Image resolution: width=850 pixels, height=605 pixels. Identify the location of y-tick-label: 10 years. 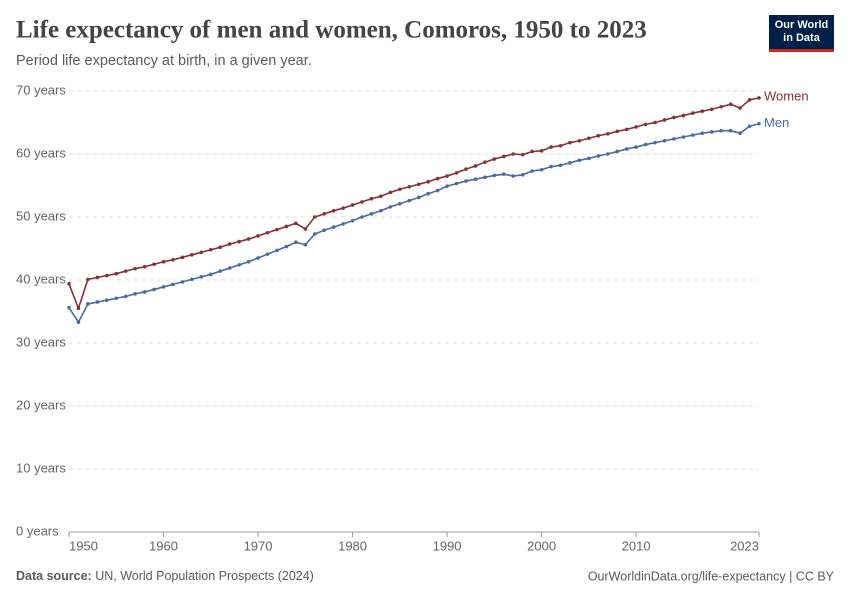
(41, 467).